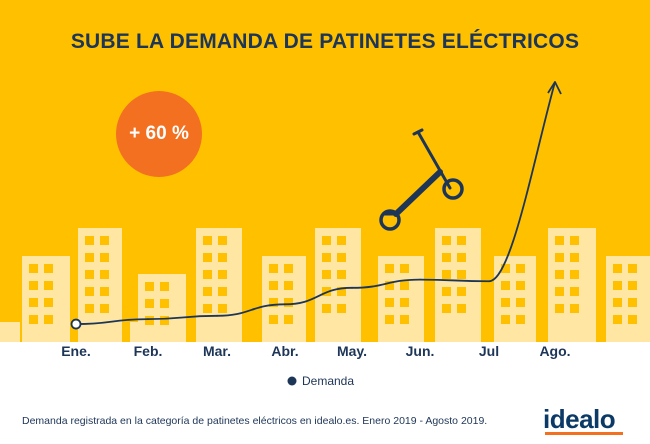 This screenshot has height=444, width=650. I want to click on x-tick-label: Feb., so click(148, 351).